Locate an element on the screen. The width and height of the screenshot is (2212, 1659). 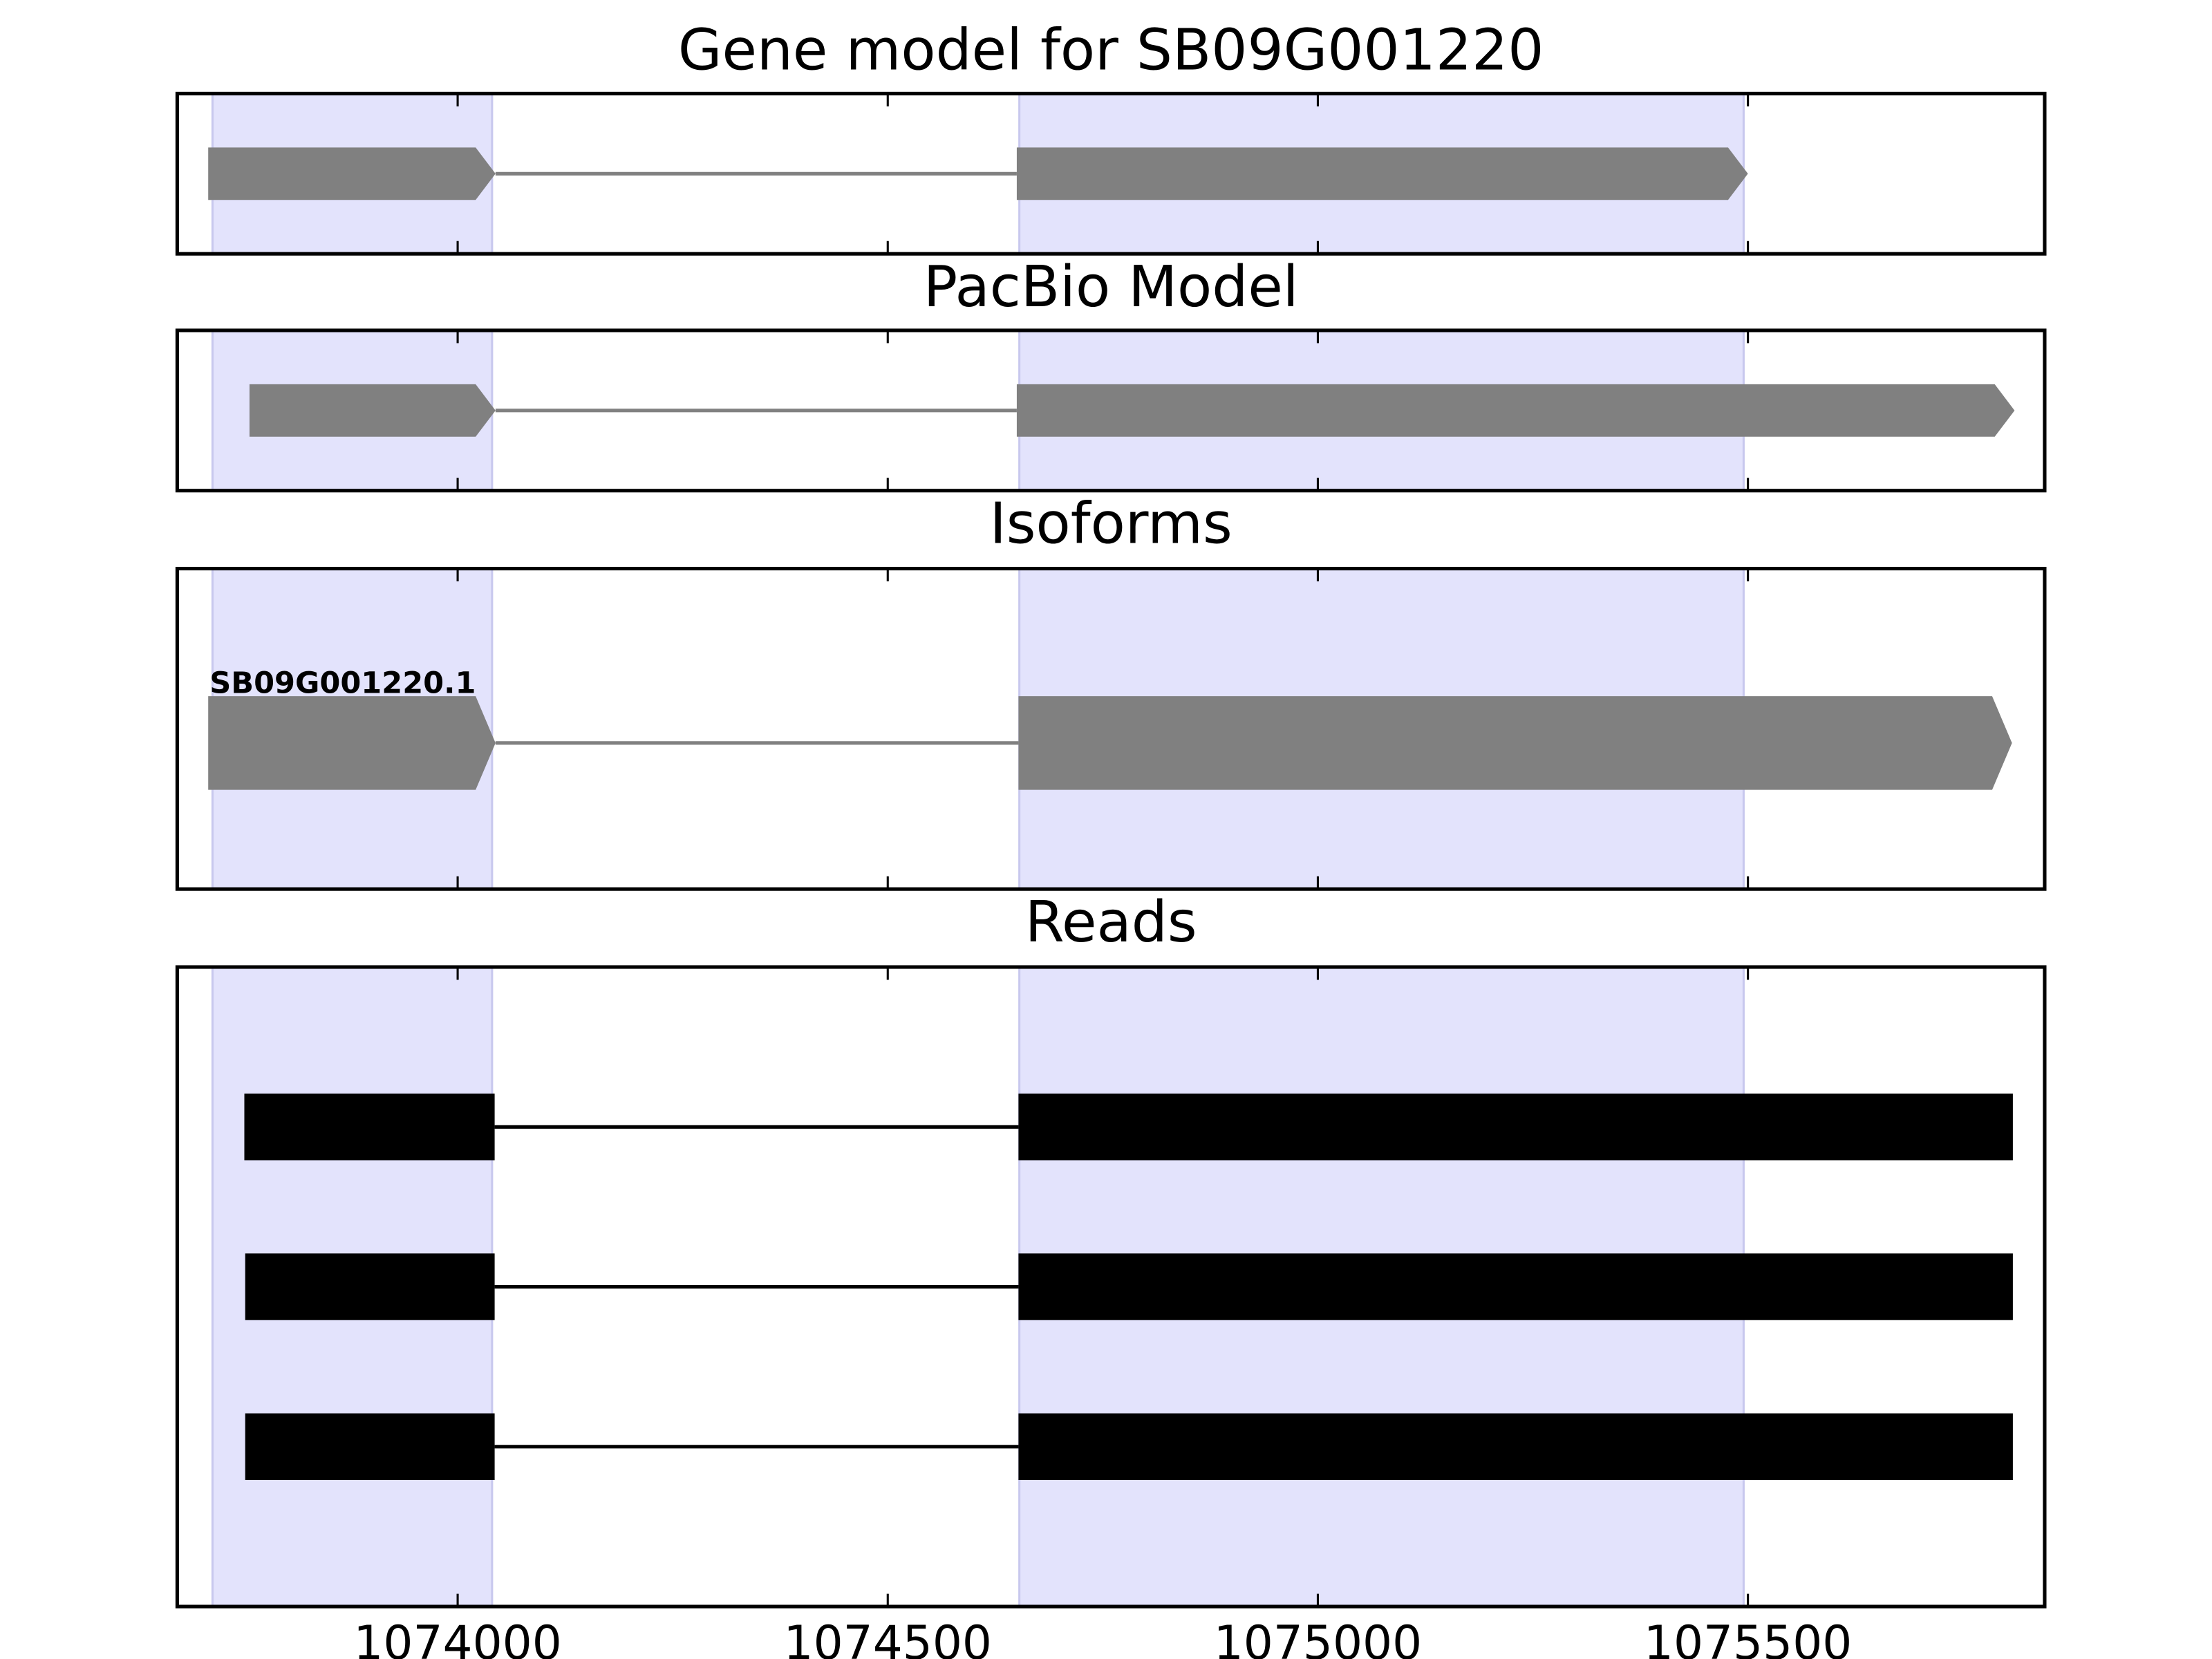
x-tick-label: 1075000 is located at coordinates (1318, 1637).